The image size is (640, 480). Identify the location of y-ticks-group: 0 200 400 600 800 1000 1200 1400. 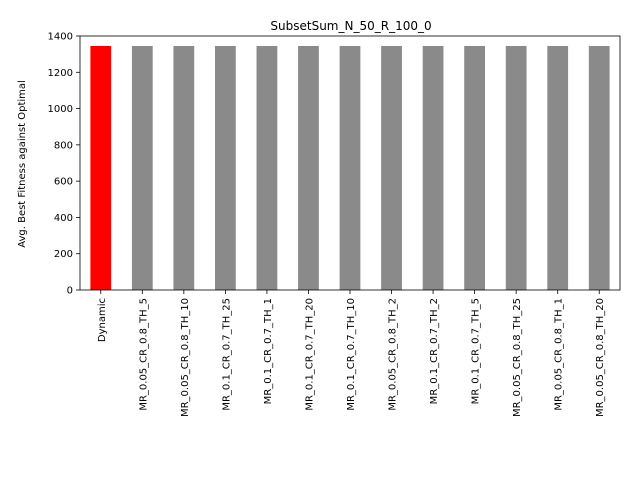
(64, 164).